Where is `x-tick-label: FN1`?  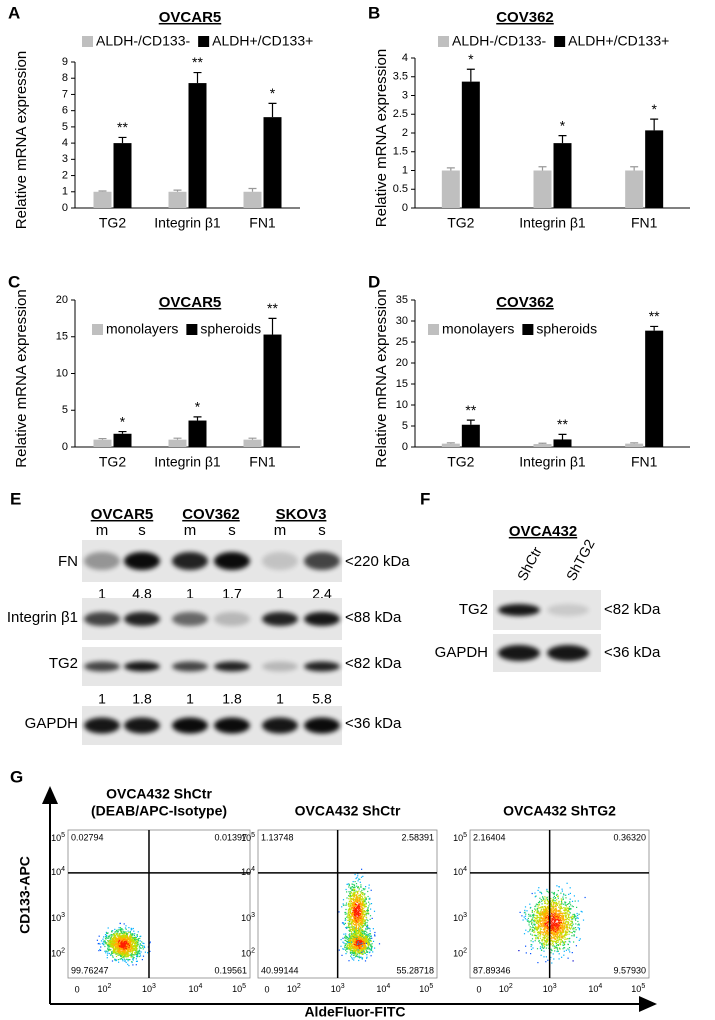
x-tick-label: FN1 is located at coordinates (262, 462).